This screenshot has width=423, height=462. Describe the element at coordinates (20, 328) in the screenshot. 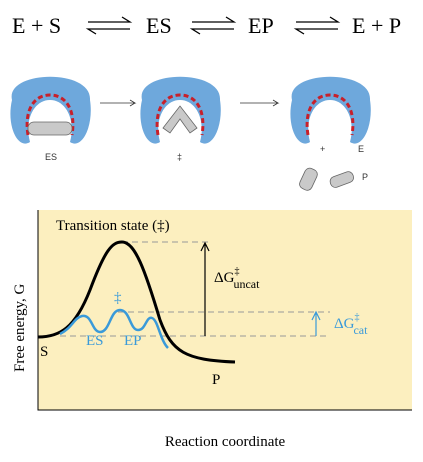

I see `y-axis-label: Free energy, G` at that location.